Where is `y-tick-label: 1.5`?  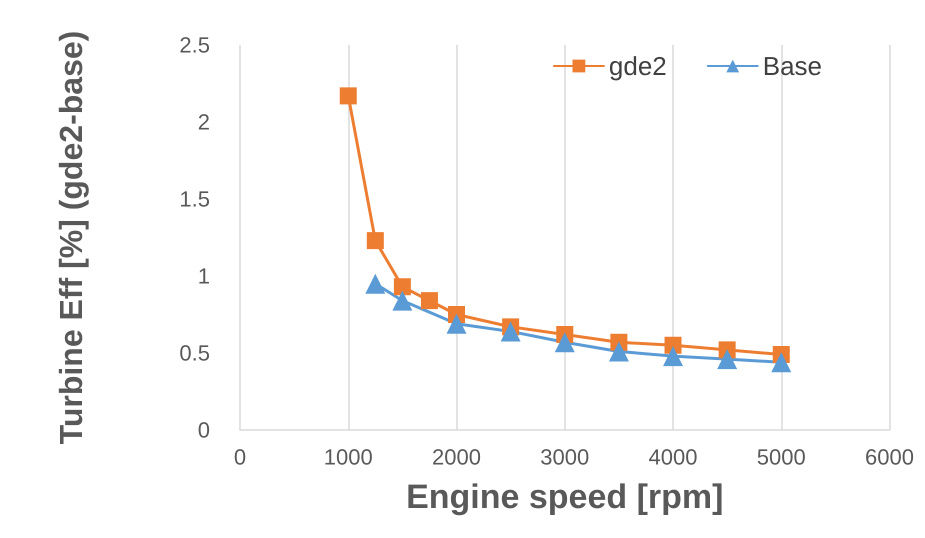 y-tick-label: 1.5 is located at coordinates (194, 199).